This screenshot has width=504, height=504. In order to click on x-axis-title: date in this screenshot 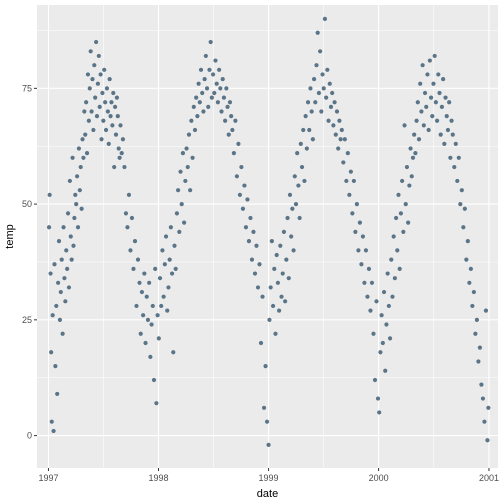, I will do `click(267, 494)`.